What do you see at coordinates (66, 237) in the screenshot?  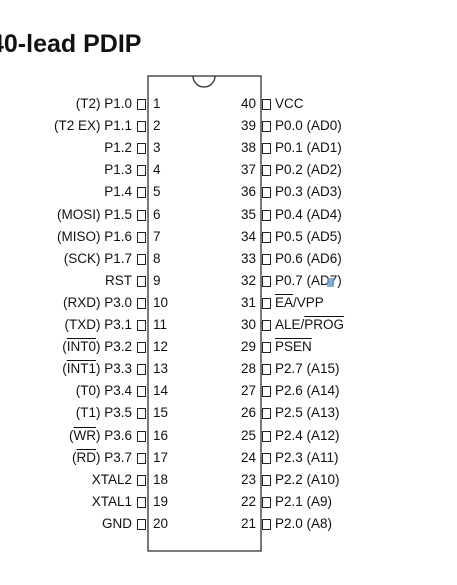 I see `left-pin-label: (MISO) P1.6` at bounding box center [66, 237].